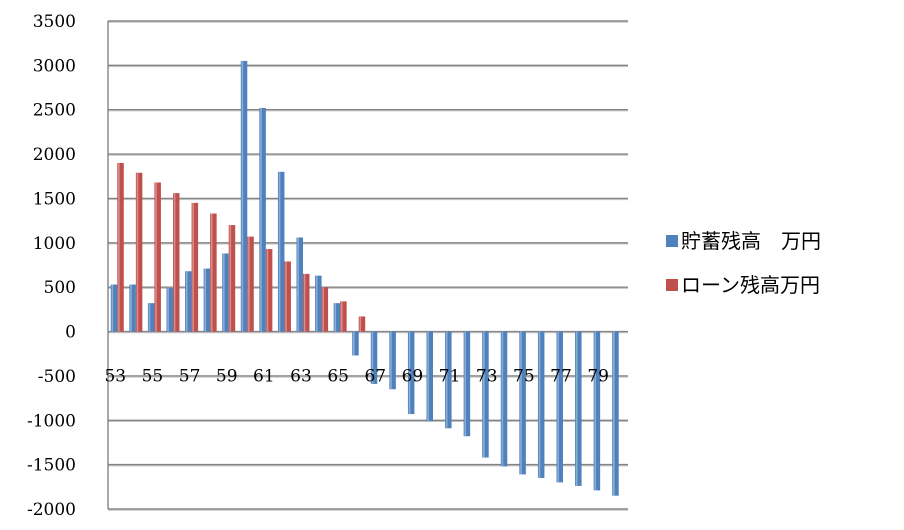  What do you see at coordinates (115, 377) in the screenshot?
I see `x-tick-label: 53` at bounding box center [115, 377].